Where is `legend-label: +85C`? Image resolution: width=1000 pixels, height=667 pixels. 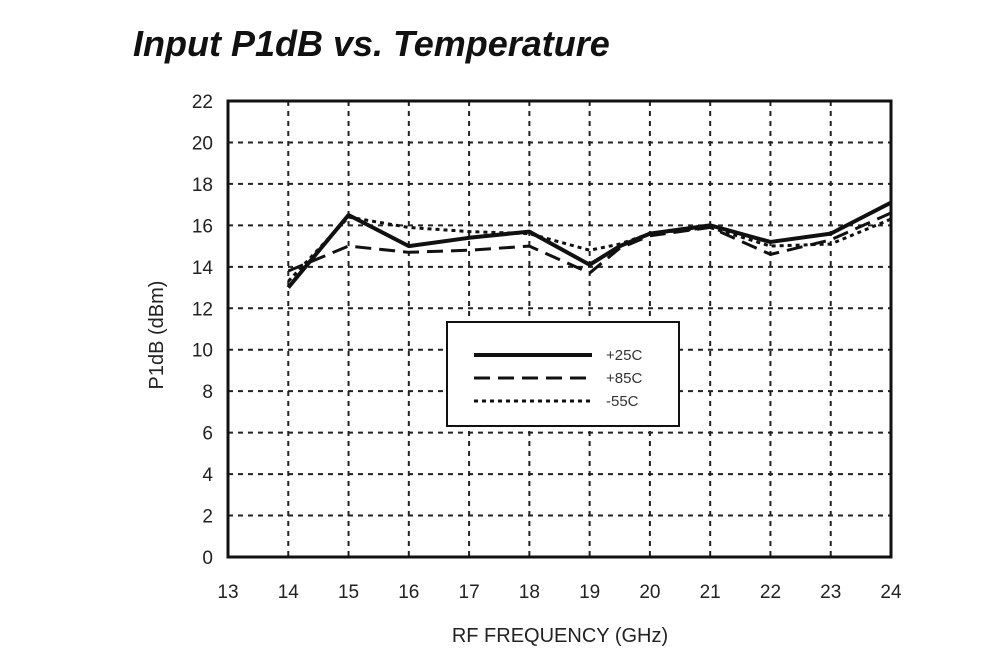 legend-label: +85C is located at coordinates (624, 378).